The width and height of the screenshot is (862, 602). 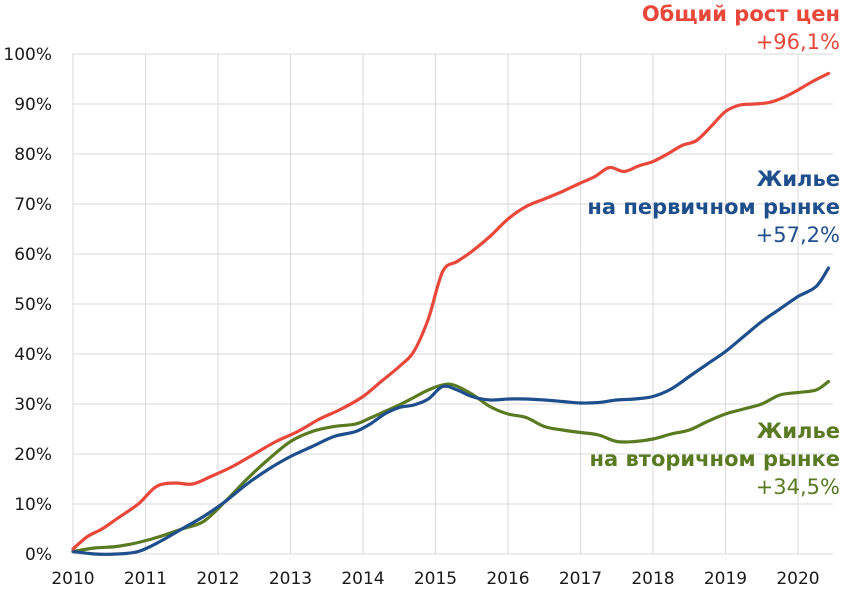 I want to click on annotation-secondary-housing: Жилье на вторичном рынке +34,5%, so click(x=715, y=459).